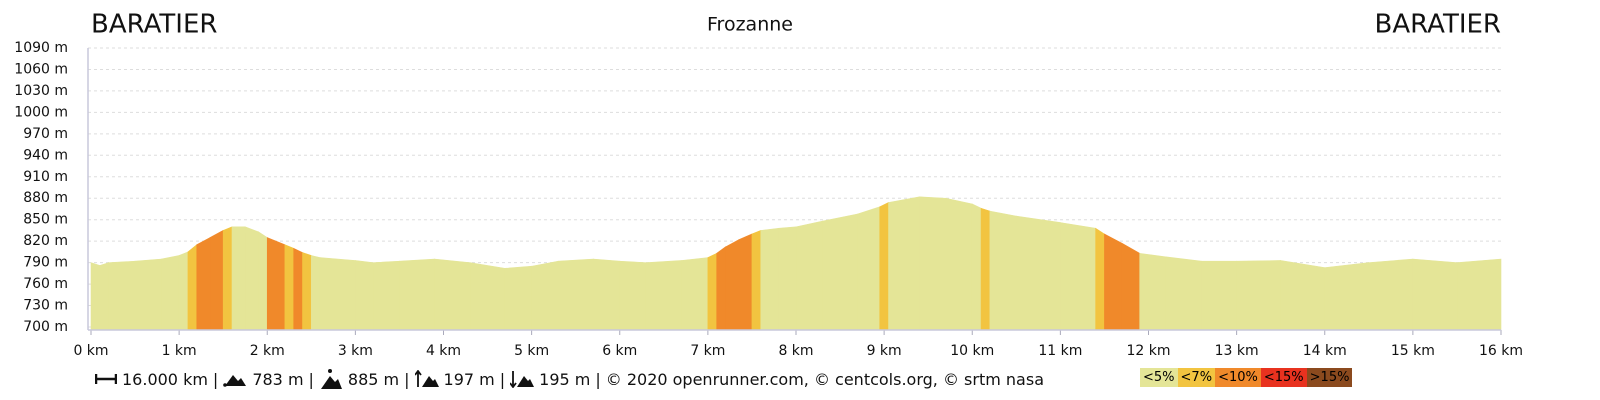 The height and width of the screenshot is (400, 1600). What do you see at coordinates (619, 351) in the screenshot?
I see `x-tick-label: 6 km` at bounding box center [619, 351].